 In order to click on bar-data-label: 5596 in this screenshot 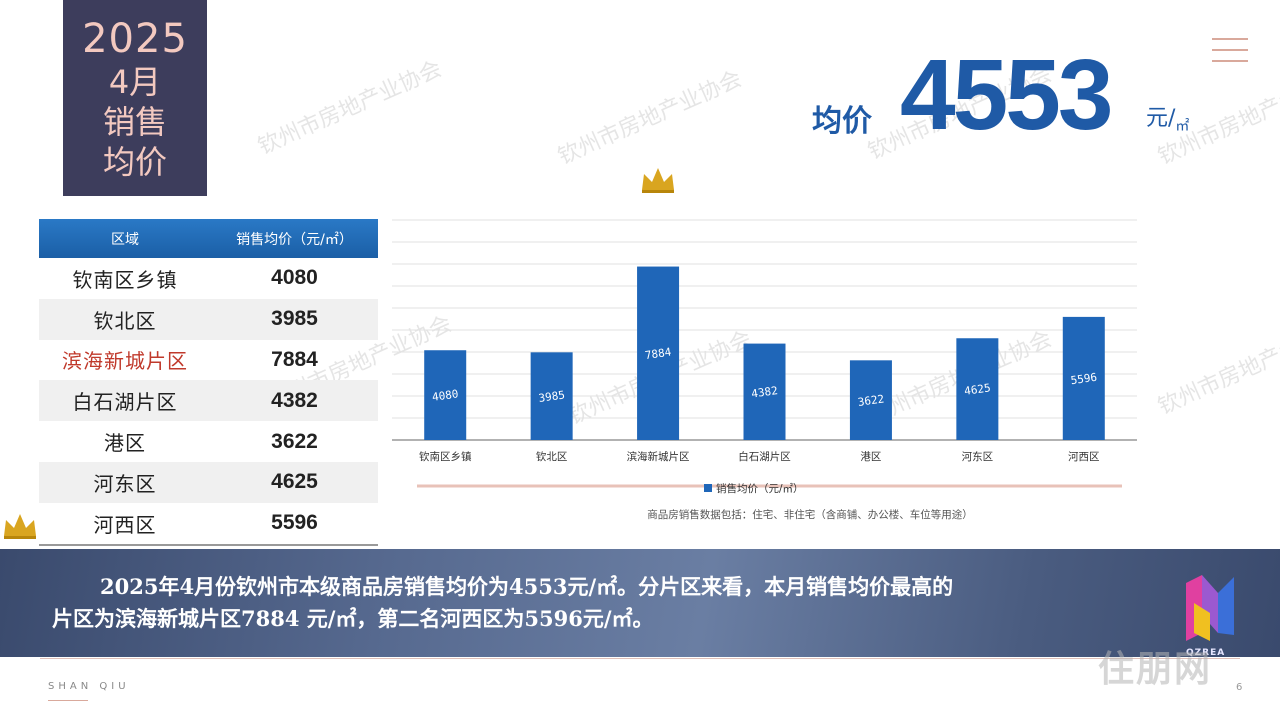, I will do `click(1084, 379)`.